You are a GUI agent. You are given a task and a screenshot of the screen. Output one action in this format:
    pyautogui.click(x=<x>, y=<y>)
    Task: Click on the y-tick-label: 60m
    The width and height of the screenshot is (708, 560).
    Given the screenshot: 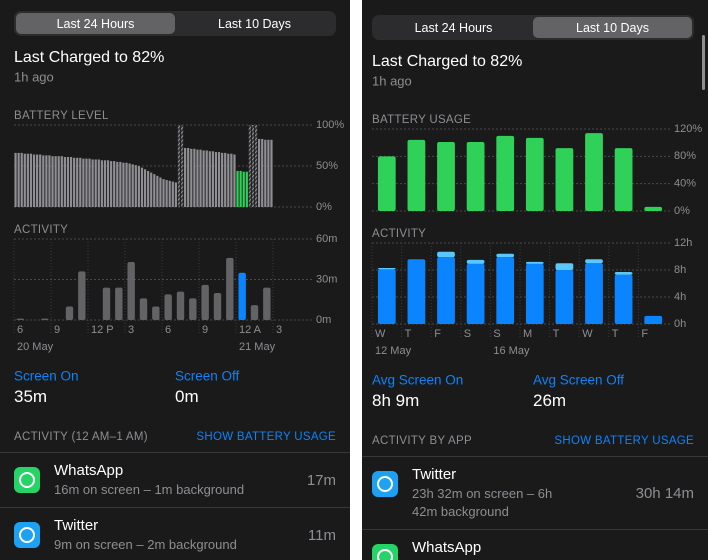 What is the action you would take?
    pyautogui.click(x=326, y=239)
    